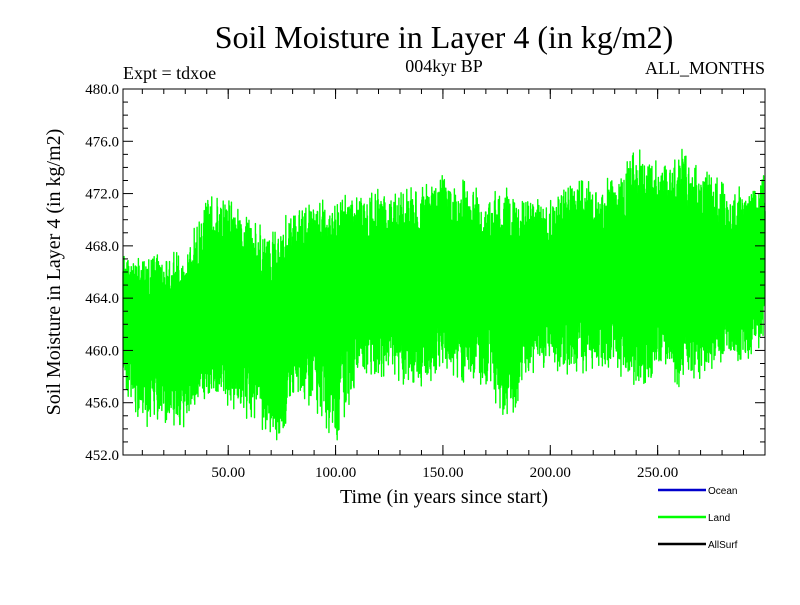 The image size is (800, 605). Describe the element at coordinates (335, 473) in the screenshot. I see `x-tick-label: 100.00` at that location.